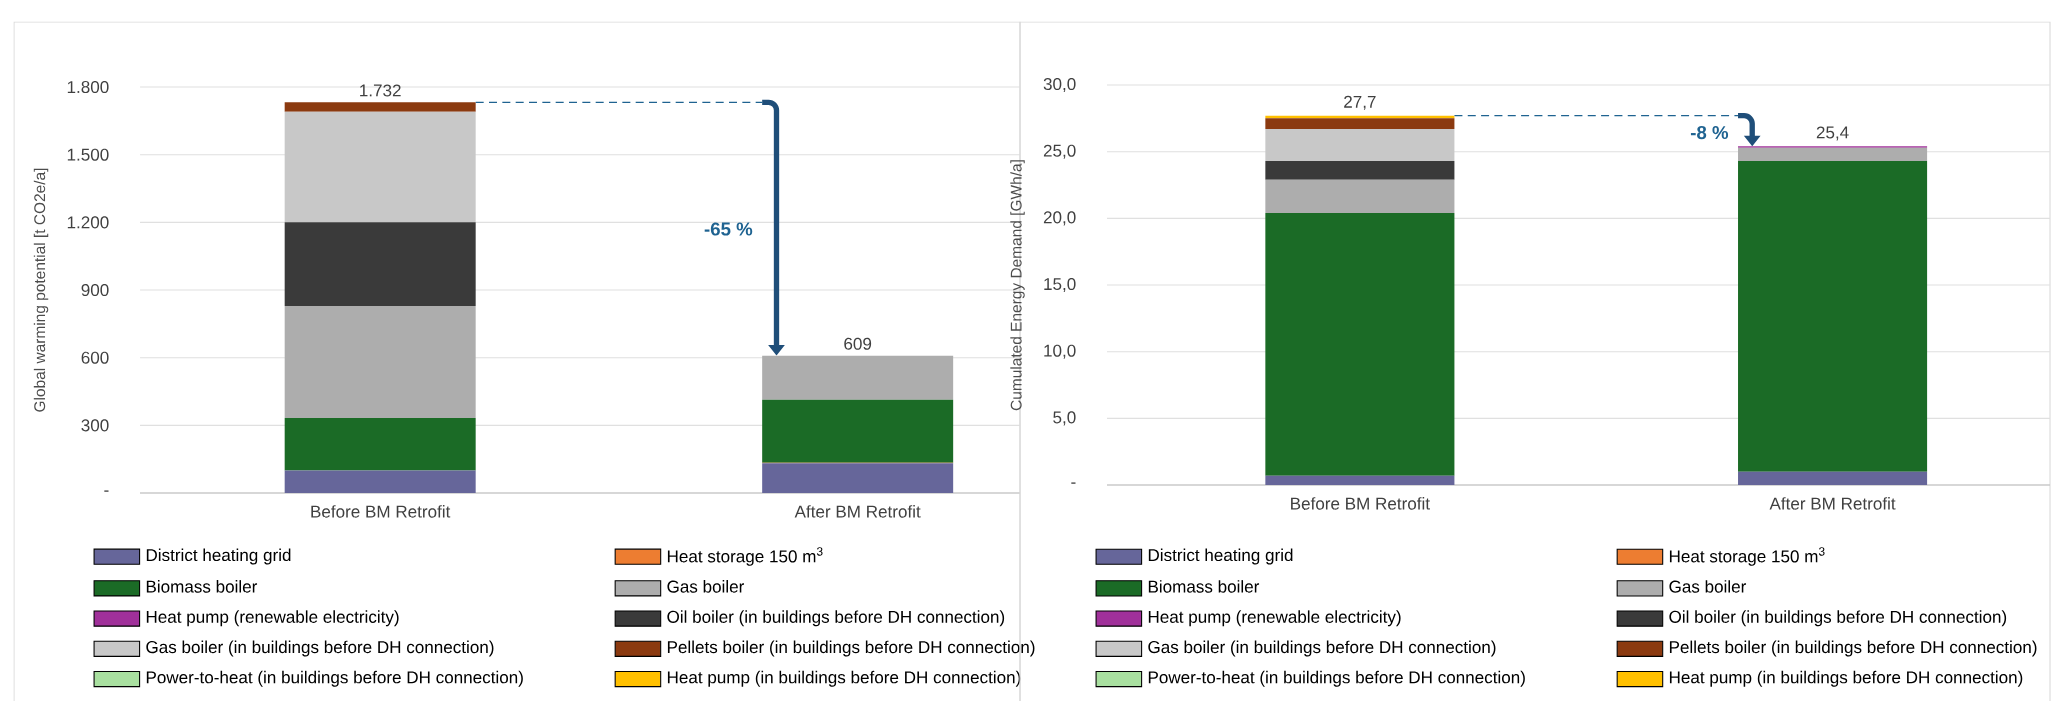 This screenshot has width=2056, height=701. Describe the element at coordinates (728, 229) in the screenshot. I see `annotation: -65 %` at that location.